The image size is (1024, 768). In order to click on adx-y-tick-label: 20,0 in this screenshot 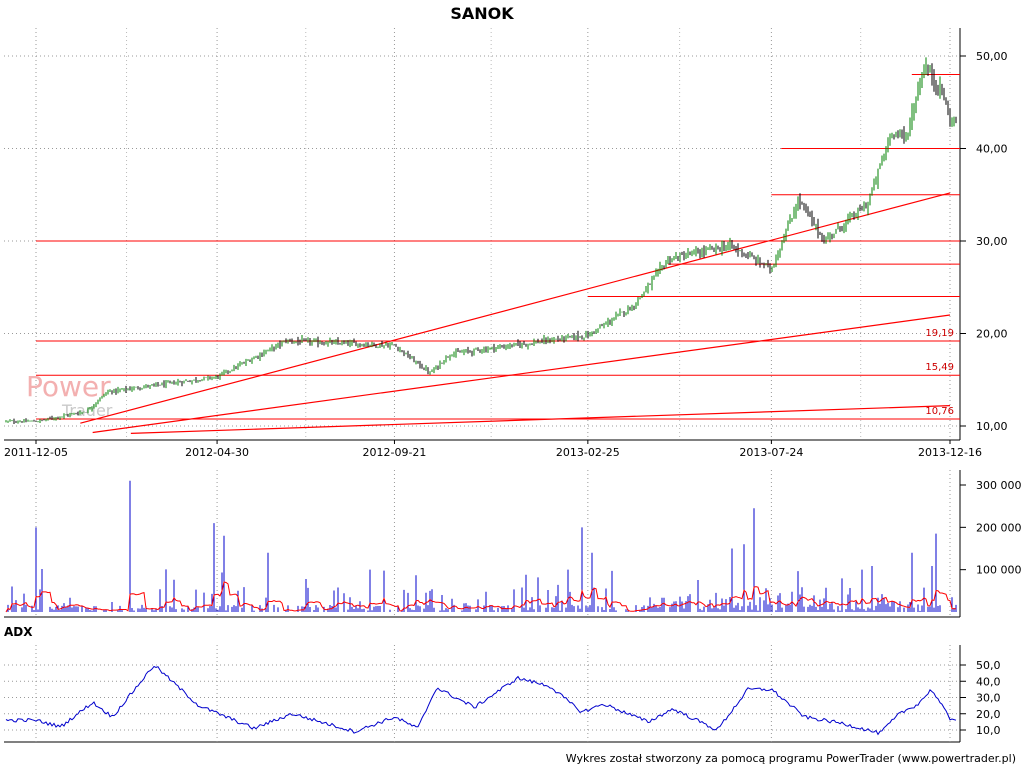, I will do `click(988, 714)`.